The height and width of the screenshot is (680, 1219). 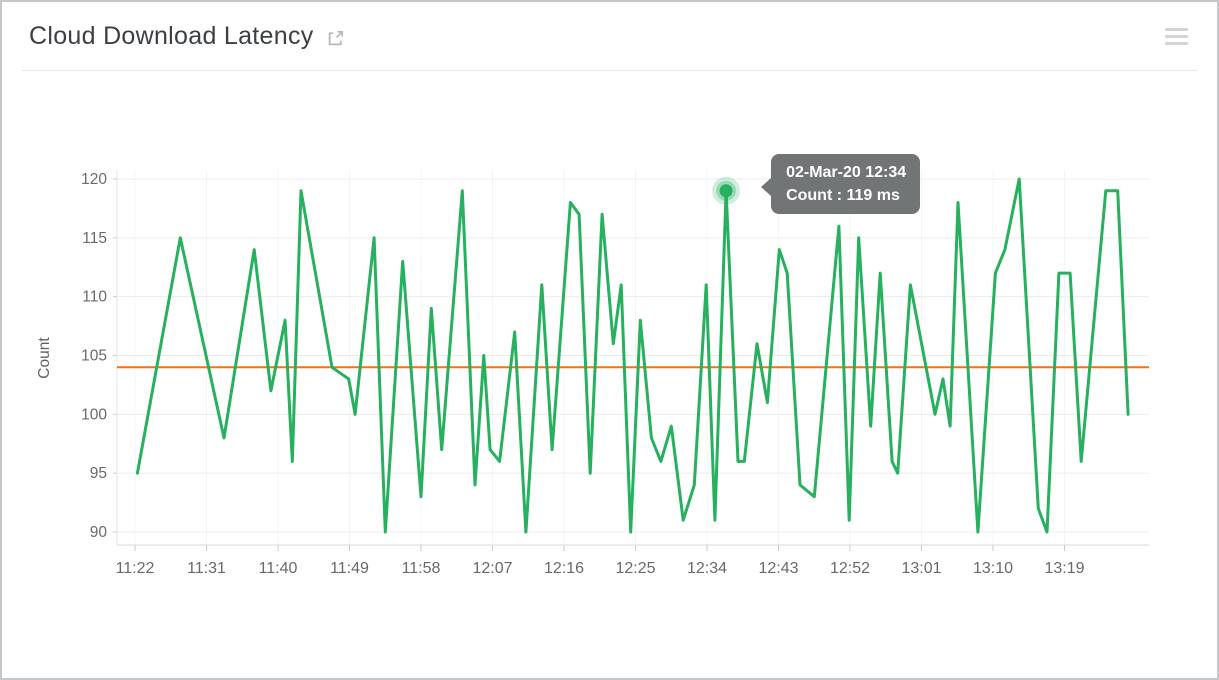 What do you see at coordinates (492, 568) in the screenshot?
I see `x-tick-label: 12:07` at bounding box center [492, 568].